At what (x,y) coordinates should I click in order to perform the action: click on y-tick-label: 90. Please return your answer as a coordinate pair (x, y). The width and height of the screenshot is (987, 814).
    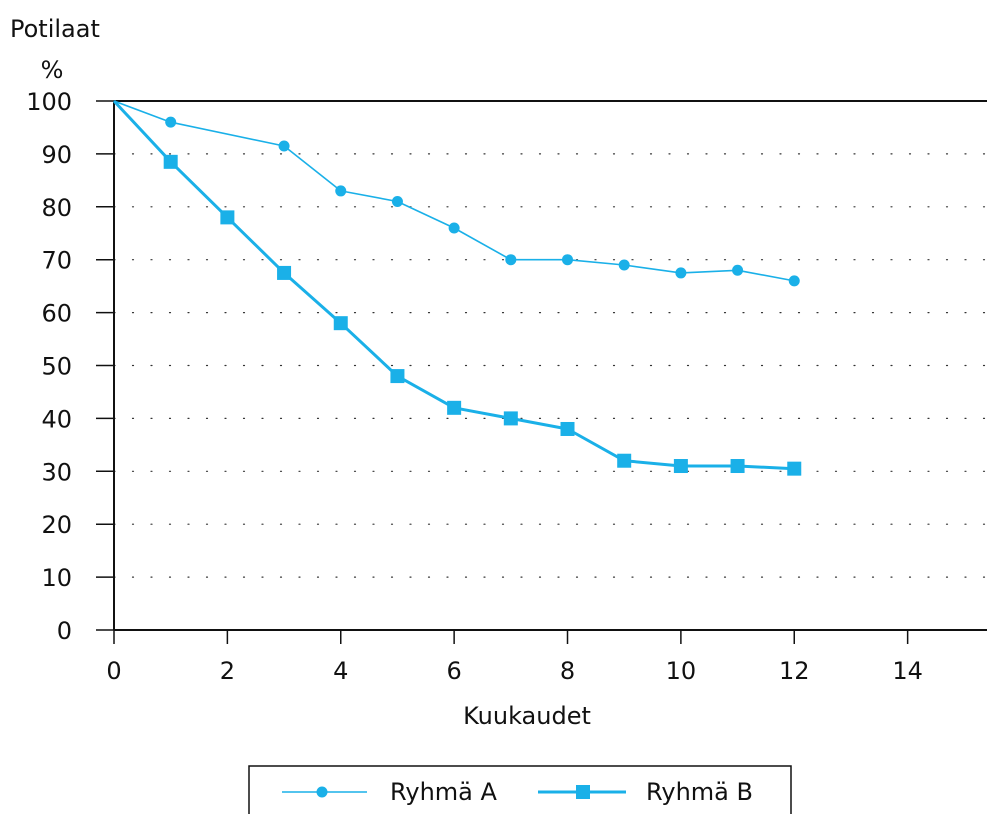
    Looking at the image, I should click on (56, 155).